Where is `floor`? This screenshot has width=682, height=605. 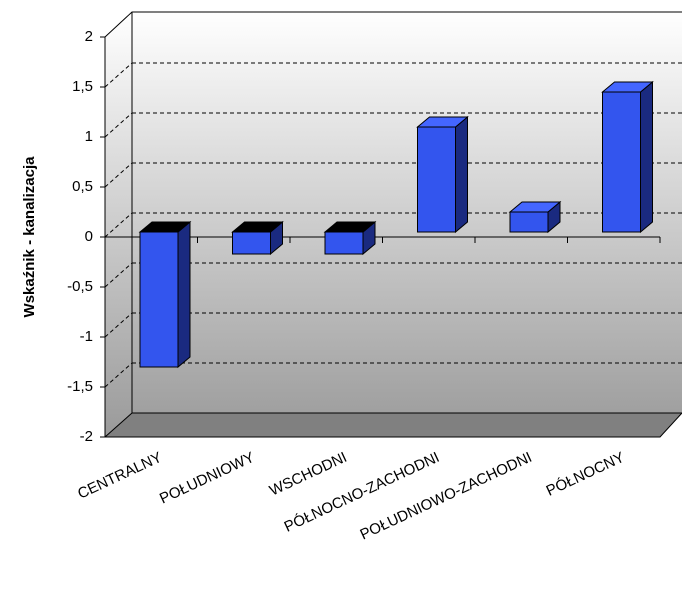
floor is located at coordinates (392, 425).